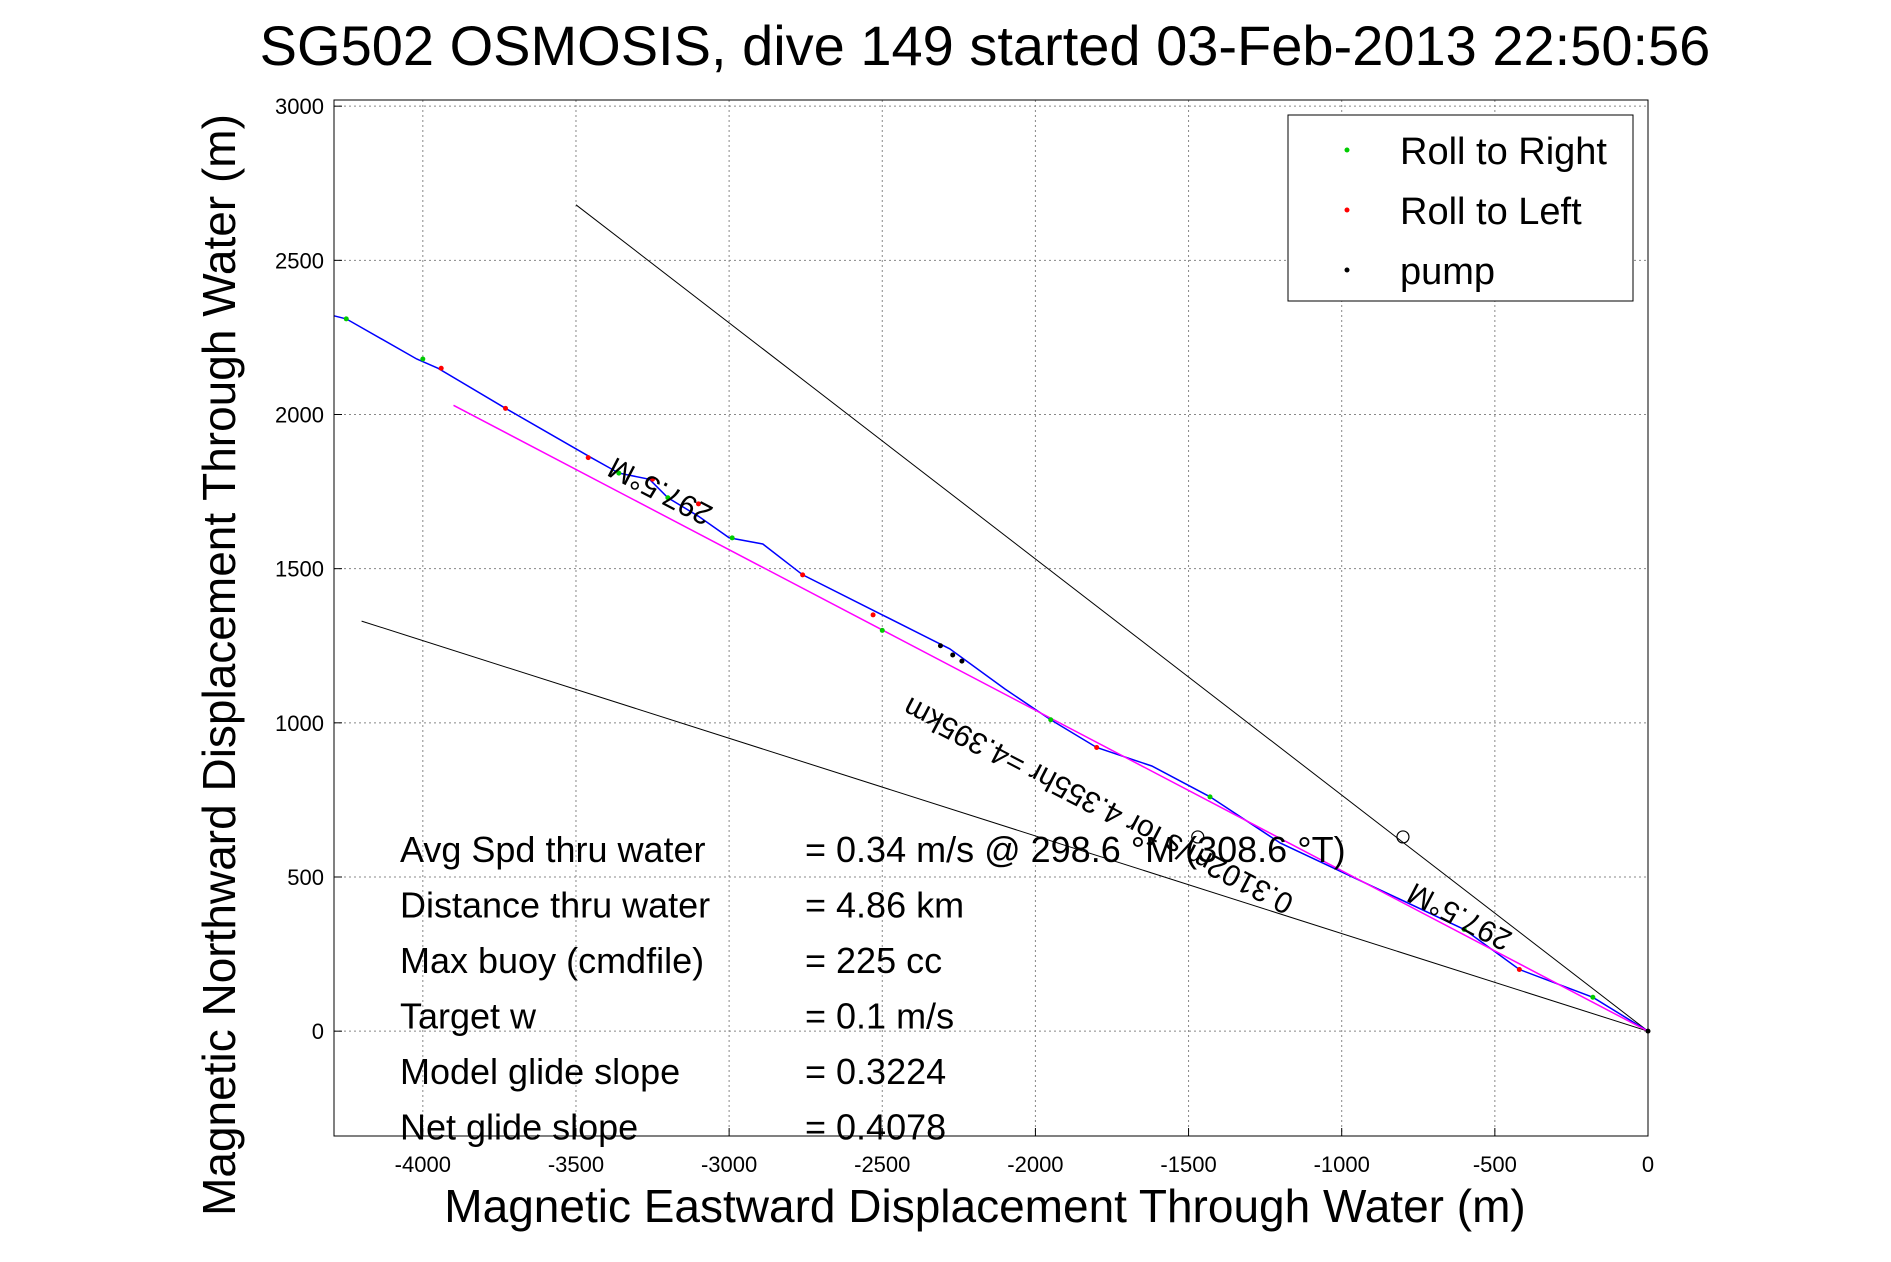  I want to click on legend: Roll to Right Roll to Left pump, so click(1460, 208).